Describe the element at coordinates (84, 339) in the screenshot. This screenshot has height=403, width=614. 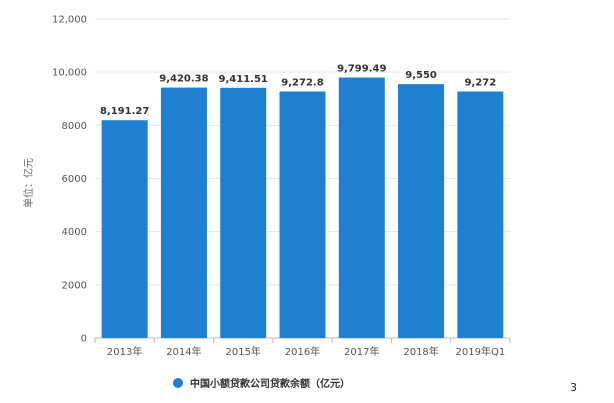
I see `y-tick-label: 0` at that location.